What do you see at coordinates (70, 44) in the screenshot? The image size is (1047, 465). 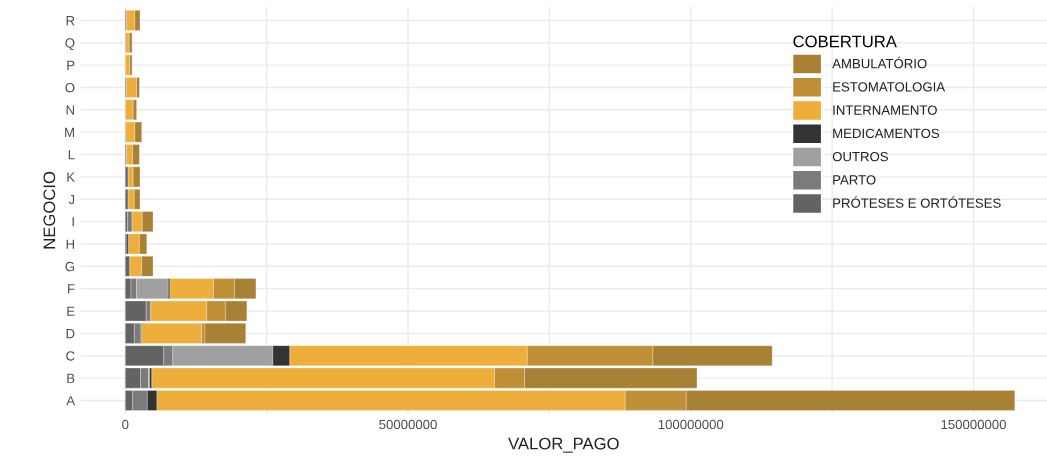 I see `y-tick-label: Q` at bounding box center [70, 44].